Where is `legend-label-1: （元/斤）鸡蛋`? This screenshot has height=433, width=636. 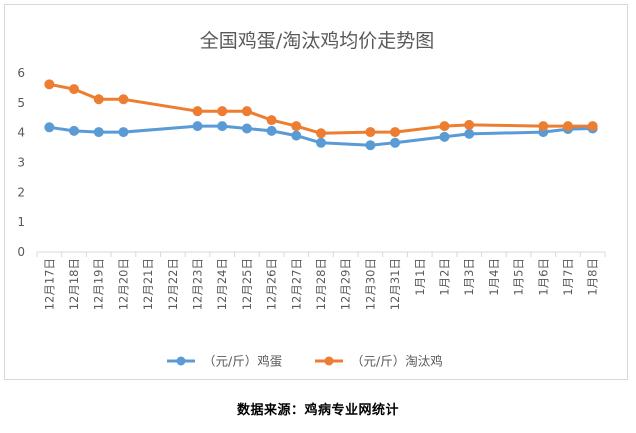 legend-label-1: （元/斤）鸡蛋 is located at coordinates (242, 361).